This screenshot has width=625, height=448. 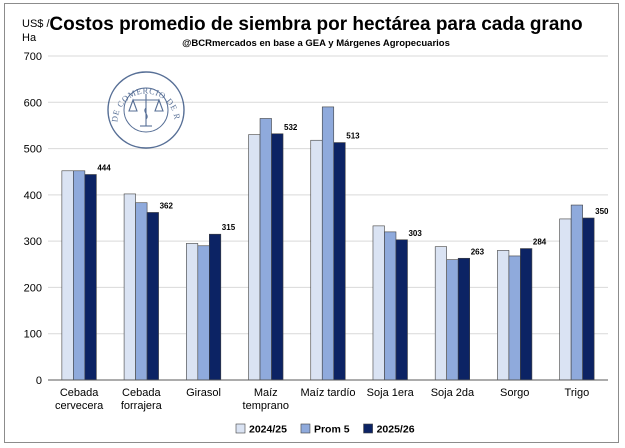 What do you see at coordinates (39, 381) in the screenshot?
I see `y-tick-label: 0` at bounding box center [39, 381].